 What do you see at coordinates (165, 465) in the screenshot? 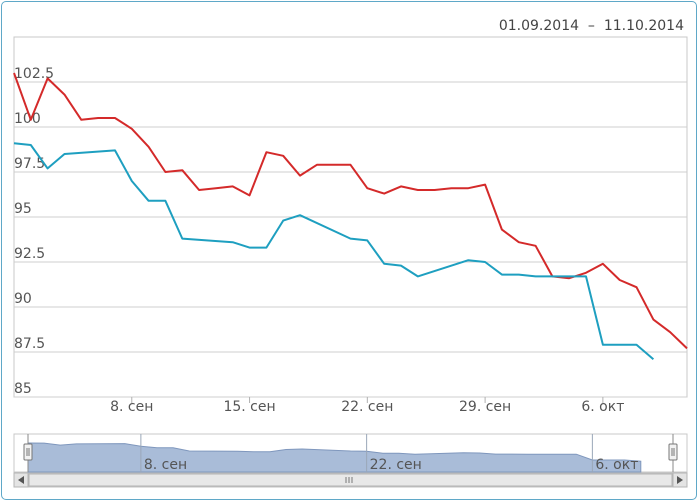
I see `navigator-tick-label: 8. сен` at bounding box center [165, 465].